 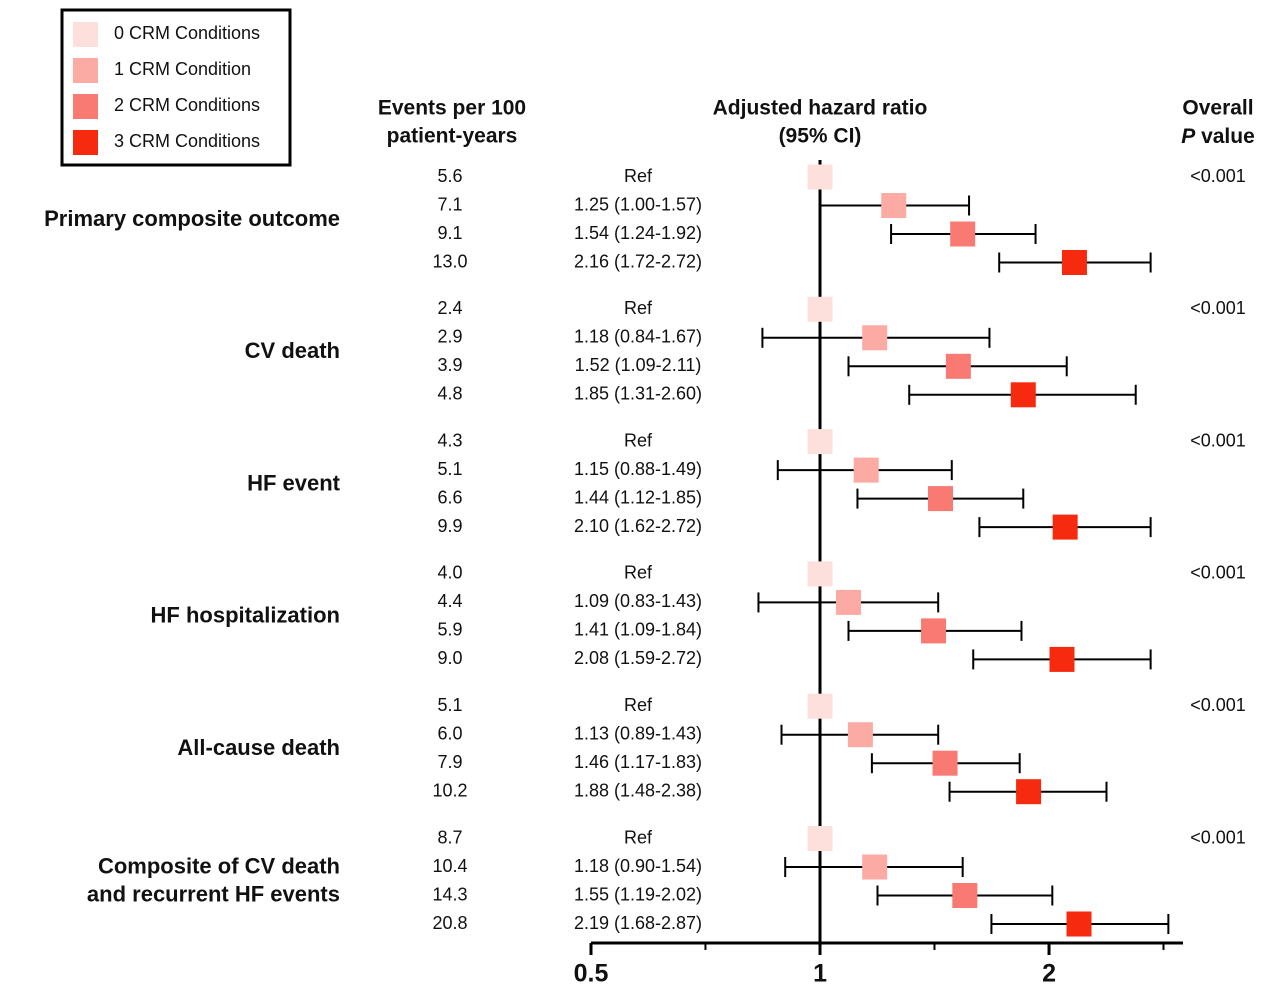 I want to click on events: 6.6, so click(x=449, y=497).